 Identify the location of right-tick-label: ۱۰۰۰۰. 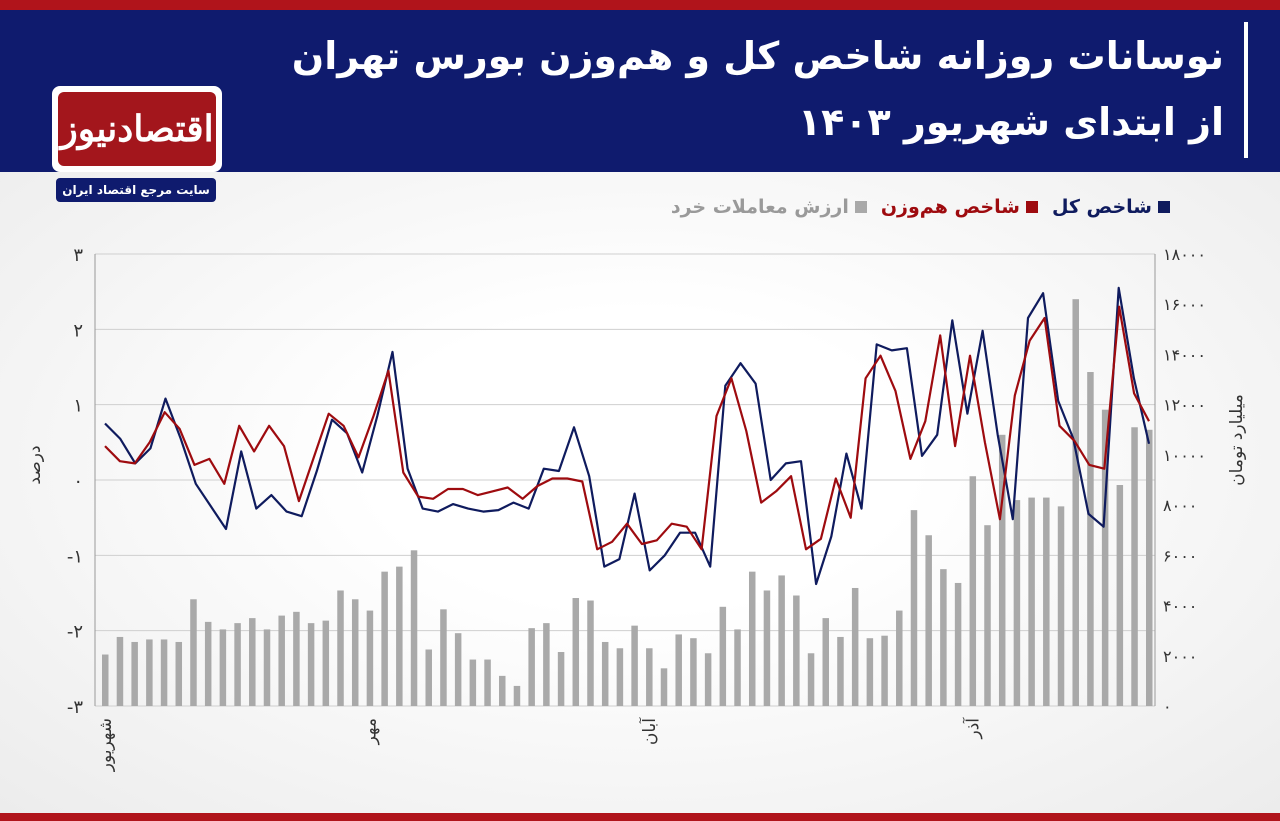
(1184, 455).